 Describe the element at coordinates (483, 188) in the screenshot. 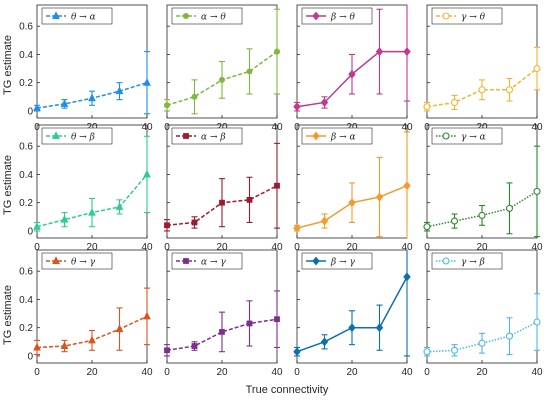

I see `chart-panel: 0 20 40 γ → α` at that location.